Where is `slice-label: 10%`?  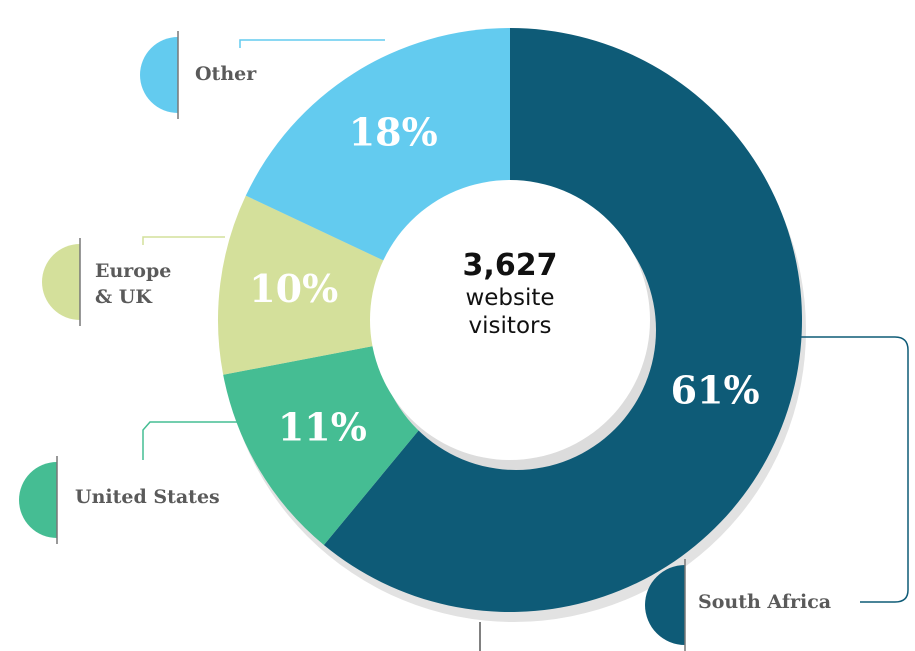
slice-label: 10% is located at coordinates (293, 288).